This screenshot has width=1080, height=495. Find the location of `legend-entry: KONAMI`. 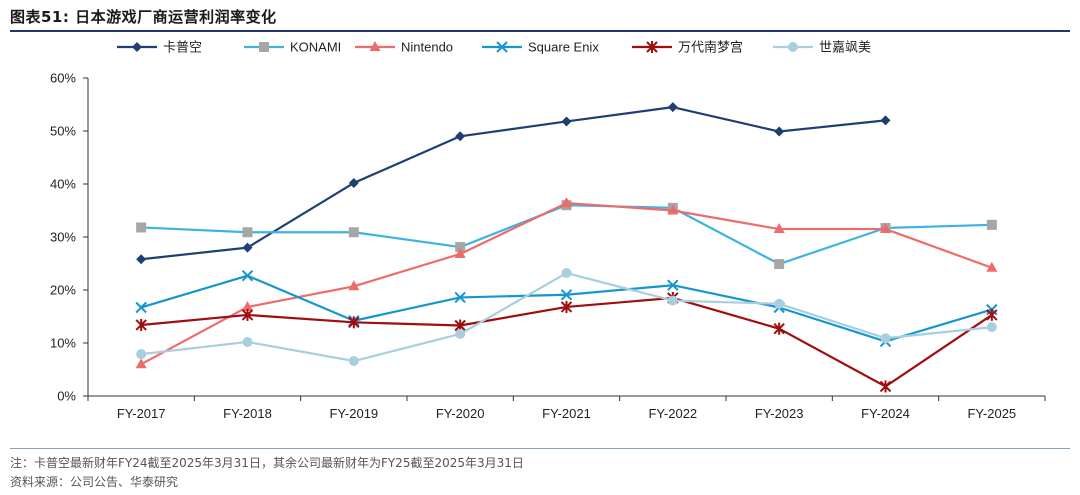

legend-entry: KONAMI is located at coordinates (292, 47).